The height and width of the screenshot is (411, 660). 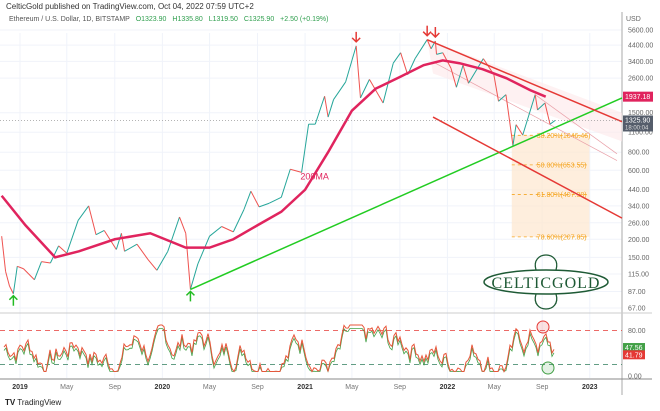 I want to click on ohlc-change: +2.50 (+0.19%), so click(x=304, y=19).